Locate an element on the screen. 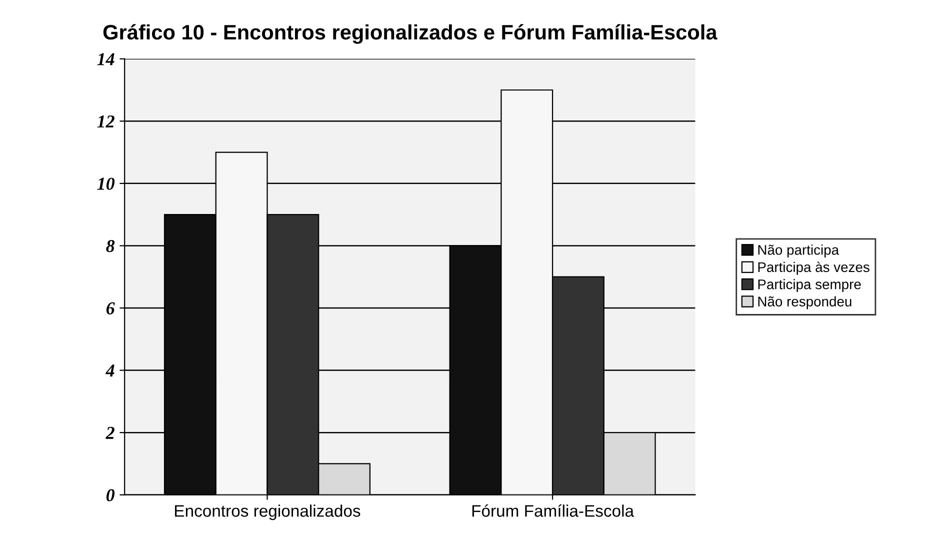 The width and height of the screenshot is (951, 545). y-tick-label: 14 is located at coordinates (105, 59).